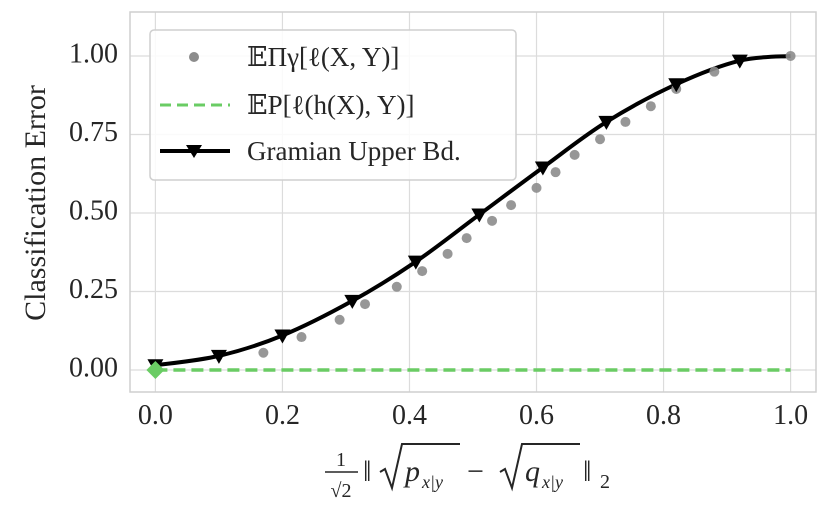  Describe the element at coordinates (475, 471) in the screenshot. I see `x-label-minus: −` at that location.